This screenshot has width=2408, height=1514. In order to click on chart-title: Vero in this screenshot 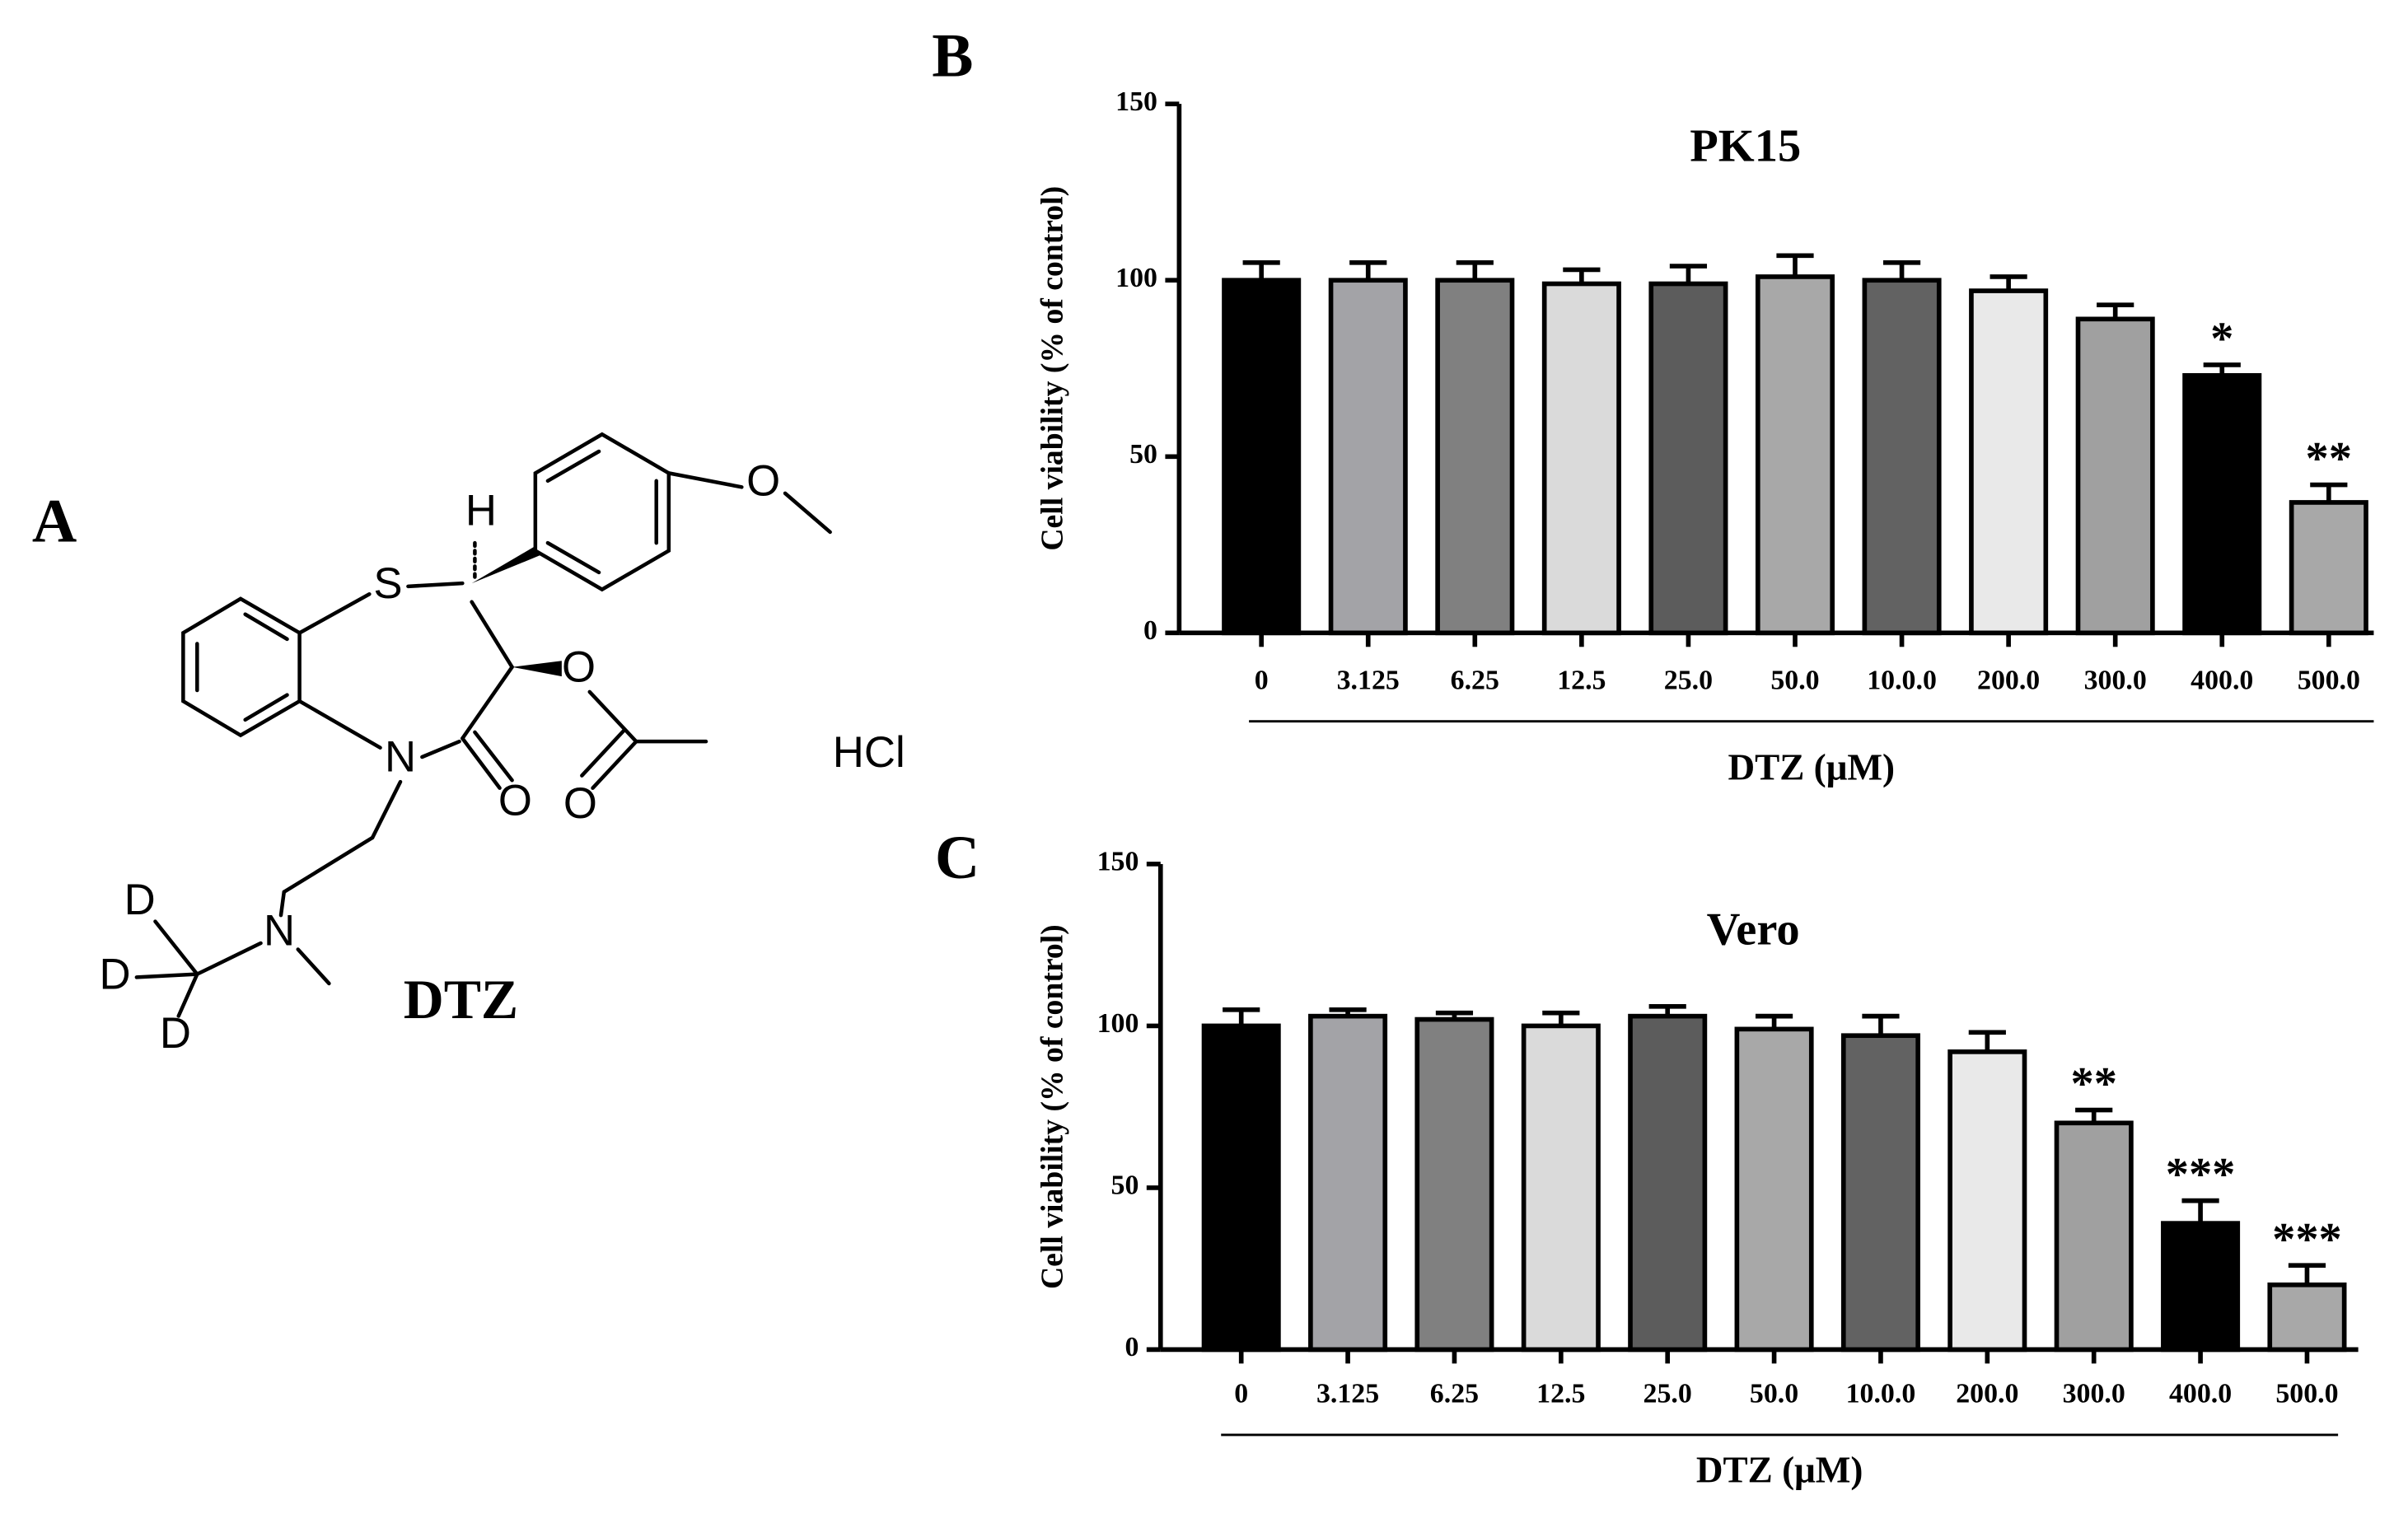, I will do `click(1754, 930)`.